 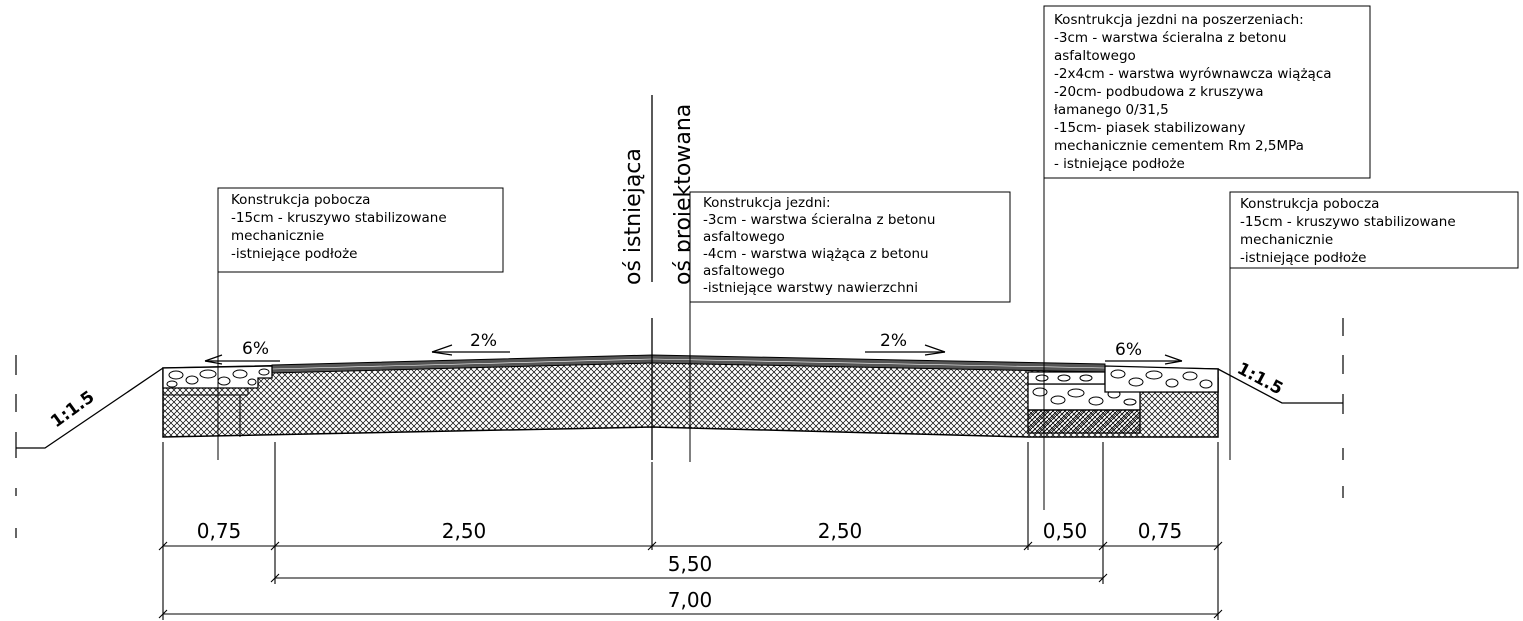 I want to click on note-box-roadway, so click(x=850, y=247).